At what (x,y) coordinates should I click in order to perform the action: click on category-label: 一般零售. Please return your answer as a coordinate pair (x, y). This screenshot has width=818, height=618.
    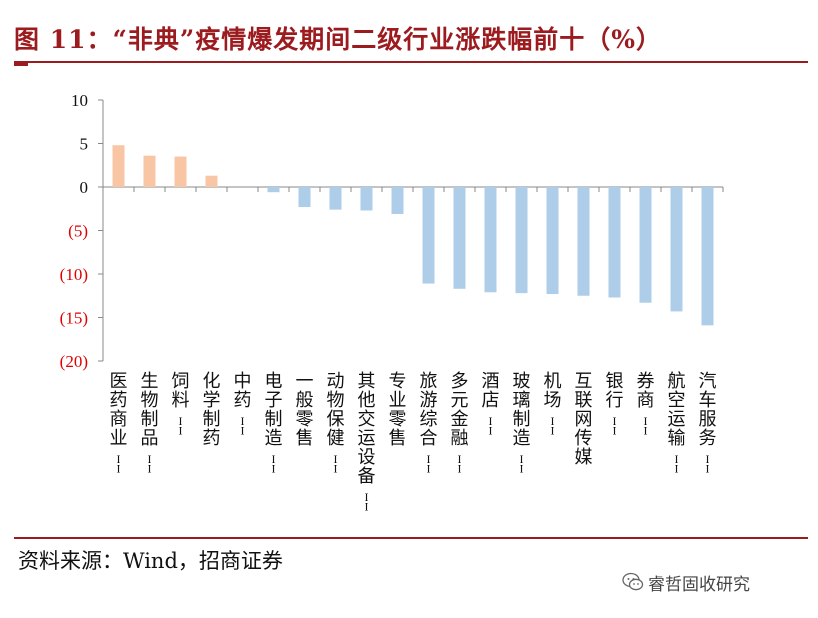
    Looking at the image, I should click on (305, 410).